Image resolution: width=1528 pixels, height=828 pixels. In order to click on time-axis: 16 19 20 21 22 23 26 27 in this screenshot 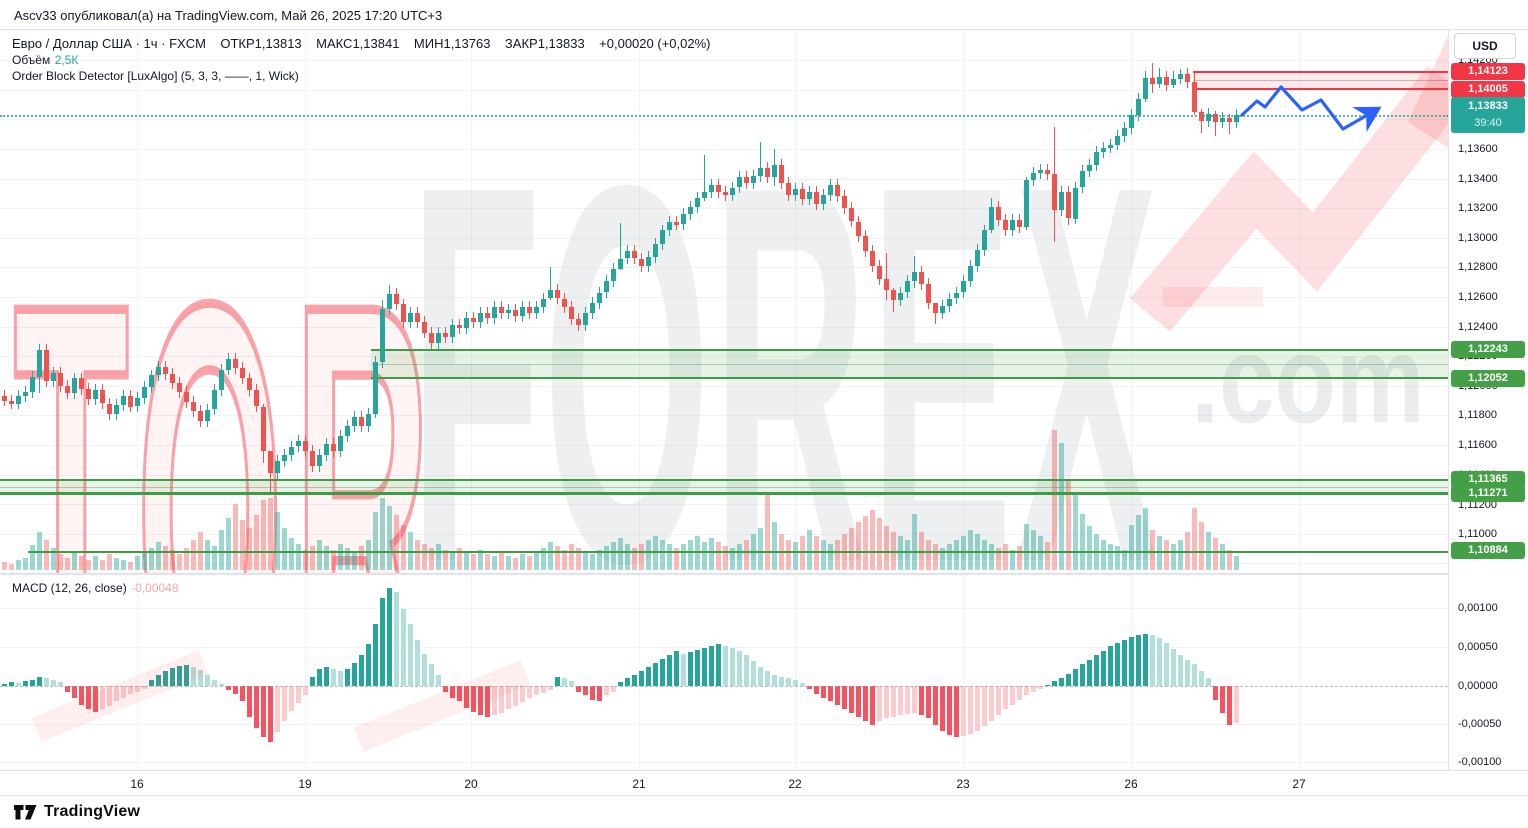, I will do `click(764, 782)`.